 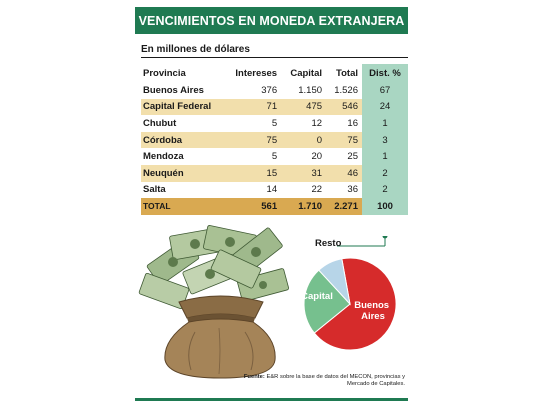 I want to click on cell-capital: 31, so click(x=304, y=173).